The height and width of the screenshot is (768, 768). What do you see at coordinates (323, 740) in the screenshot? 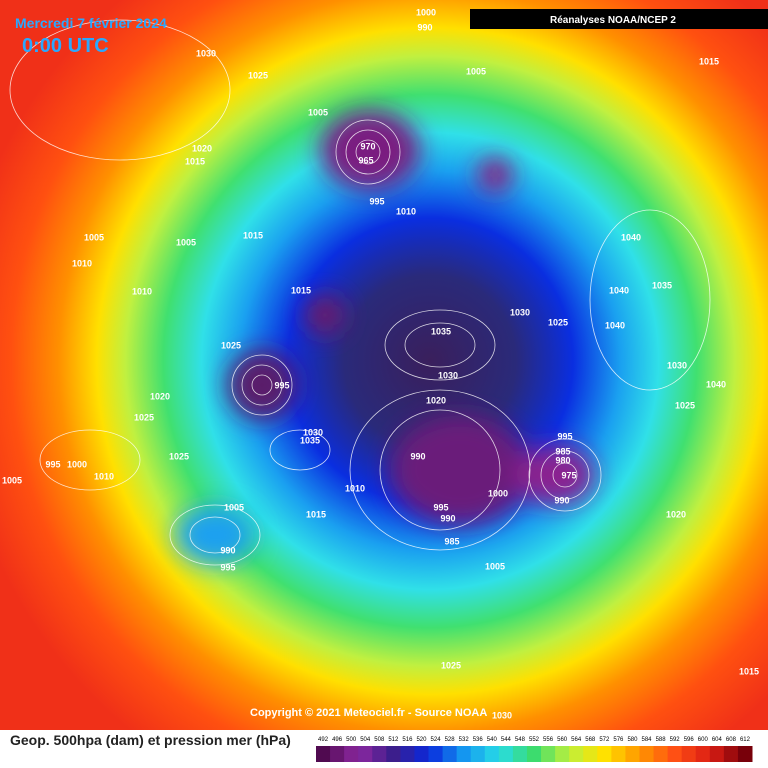
I see `colorbar-label: 492` at bounding box center [323, 740].